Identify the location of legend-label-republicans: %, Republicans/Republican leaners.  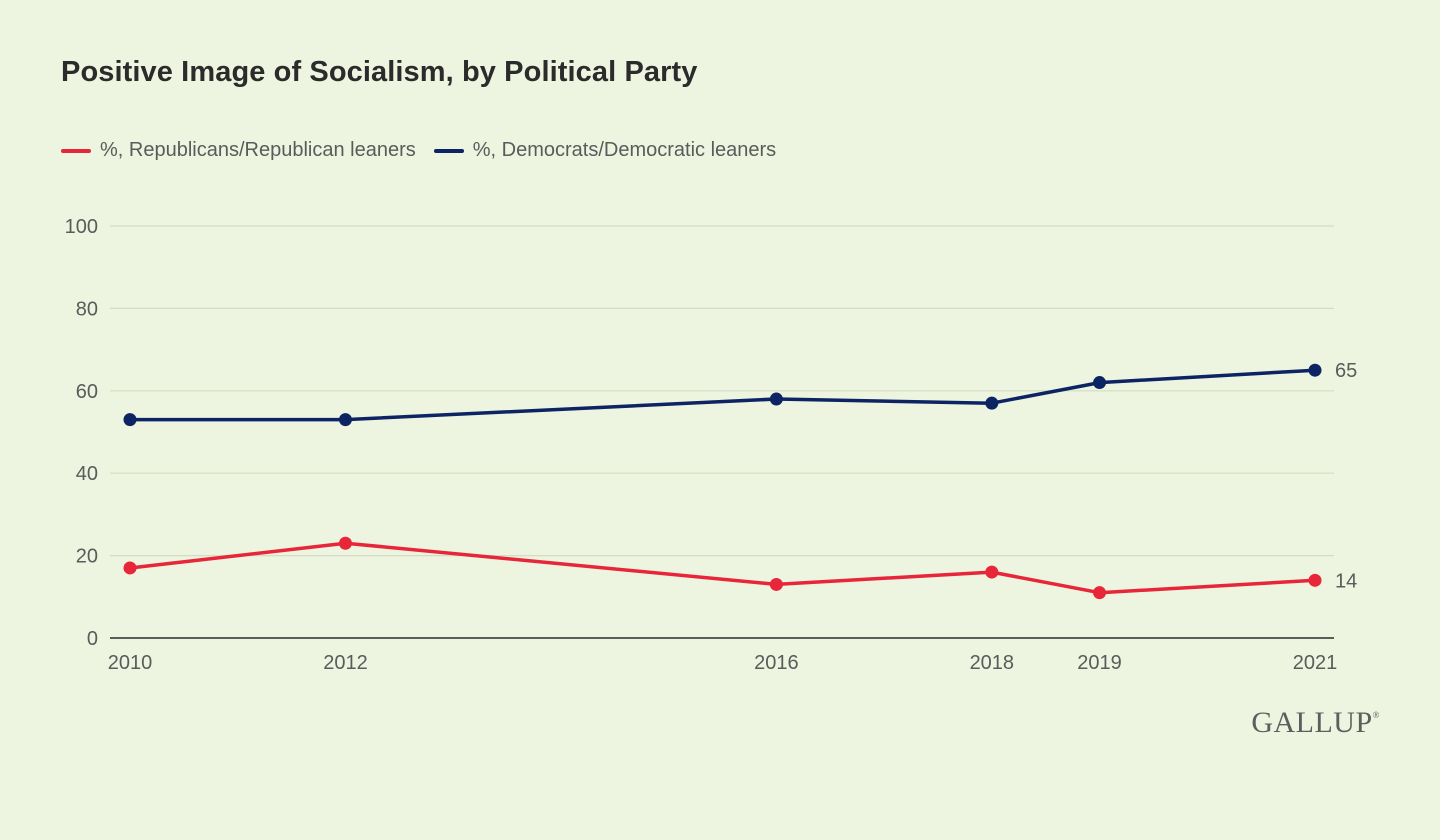
(258, 150).